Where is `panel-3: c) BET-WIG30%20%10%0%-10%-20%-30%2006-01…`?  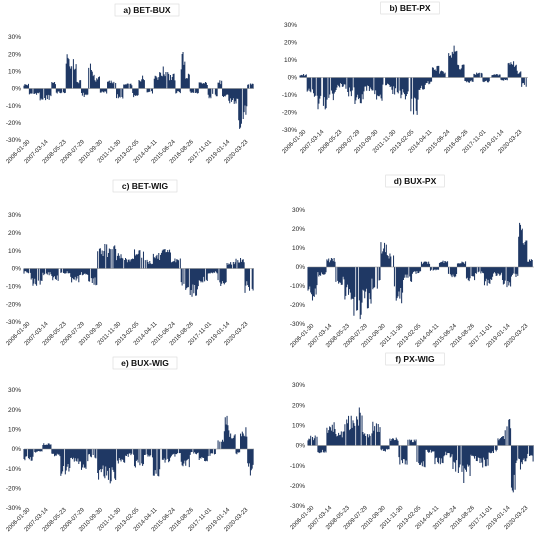
panel-3: c) BET-WIG30%20%10%0%-10%-20%-30%2006-01… is located at coordinates (129, 263).